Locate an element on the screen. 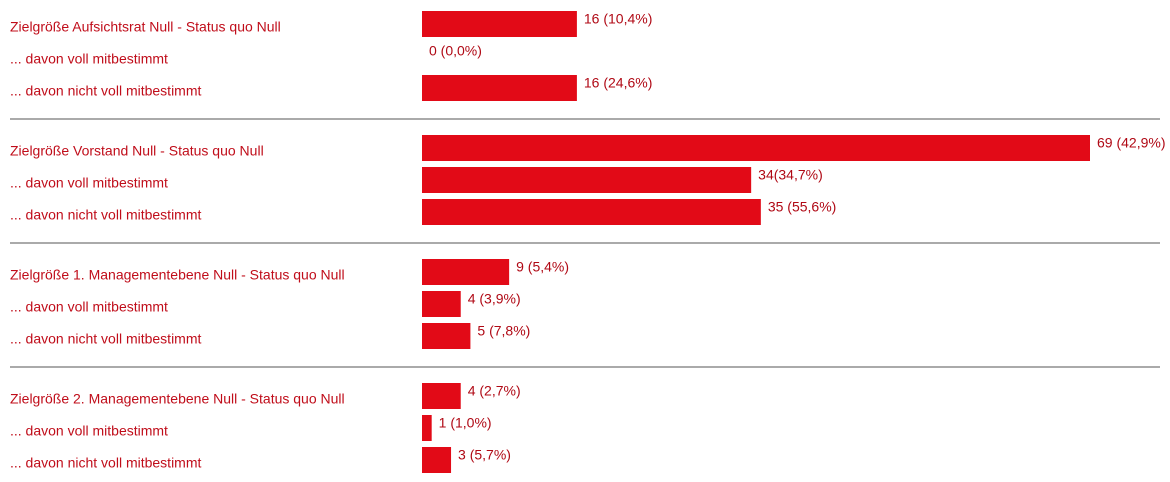  value-label: 5 (7,8%) is located at coordinates (503, 331).